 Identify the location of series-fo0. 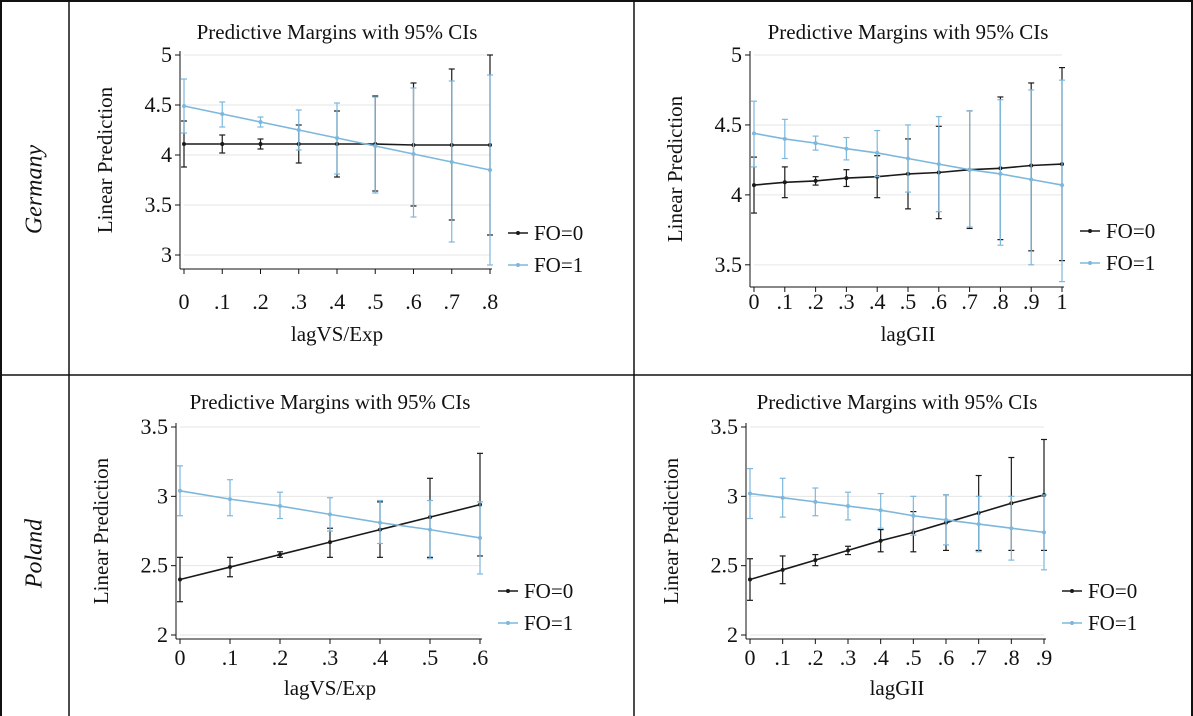
(897, 519).